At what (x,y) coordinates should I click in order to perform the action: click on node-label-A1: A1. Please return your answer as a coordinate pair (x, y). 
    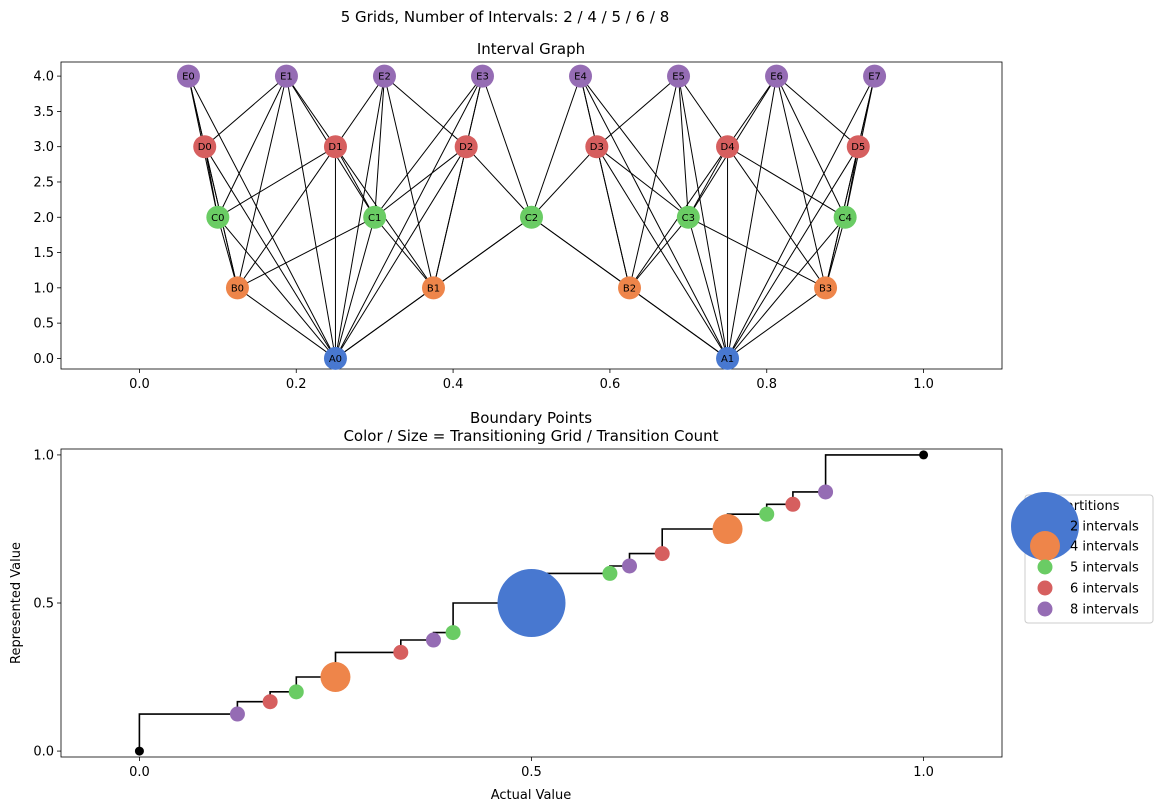
    Looking at the image, I should click on (727, 359).